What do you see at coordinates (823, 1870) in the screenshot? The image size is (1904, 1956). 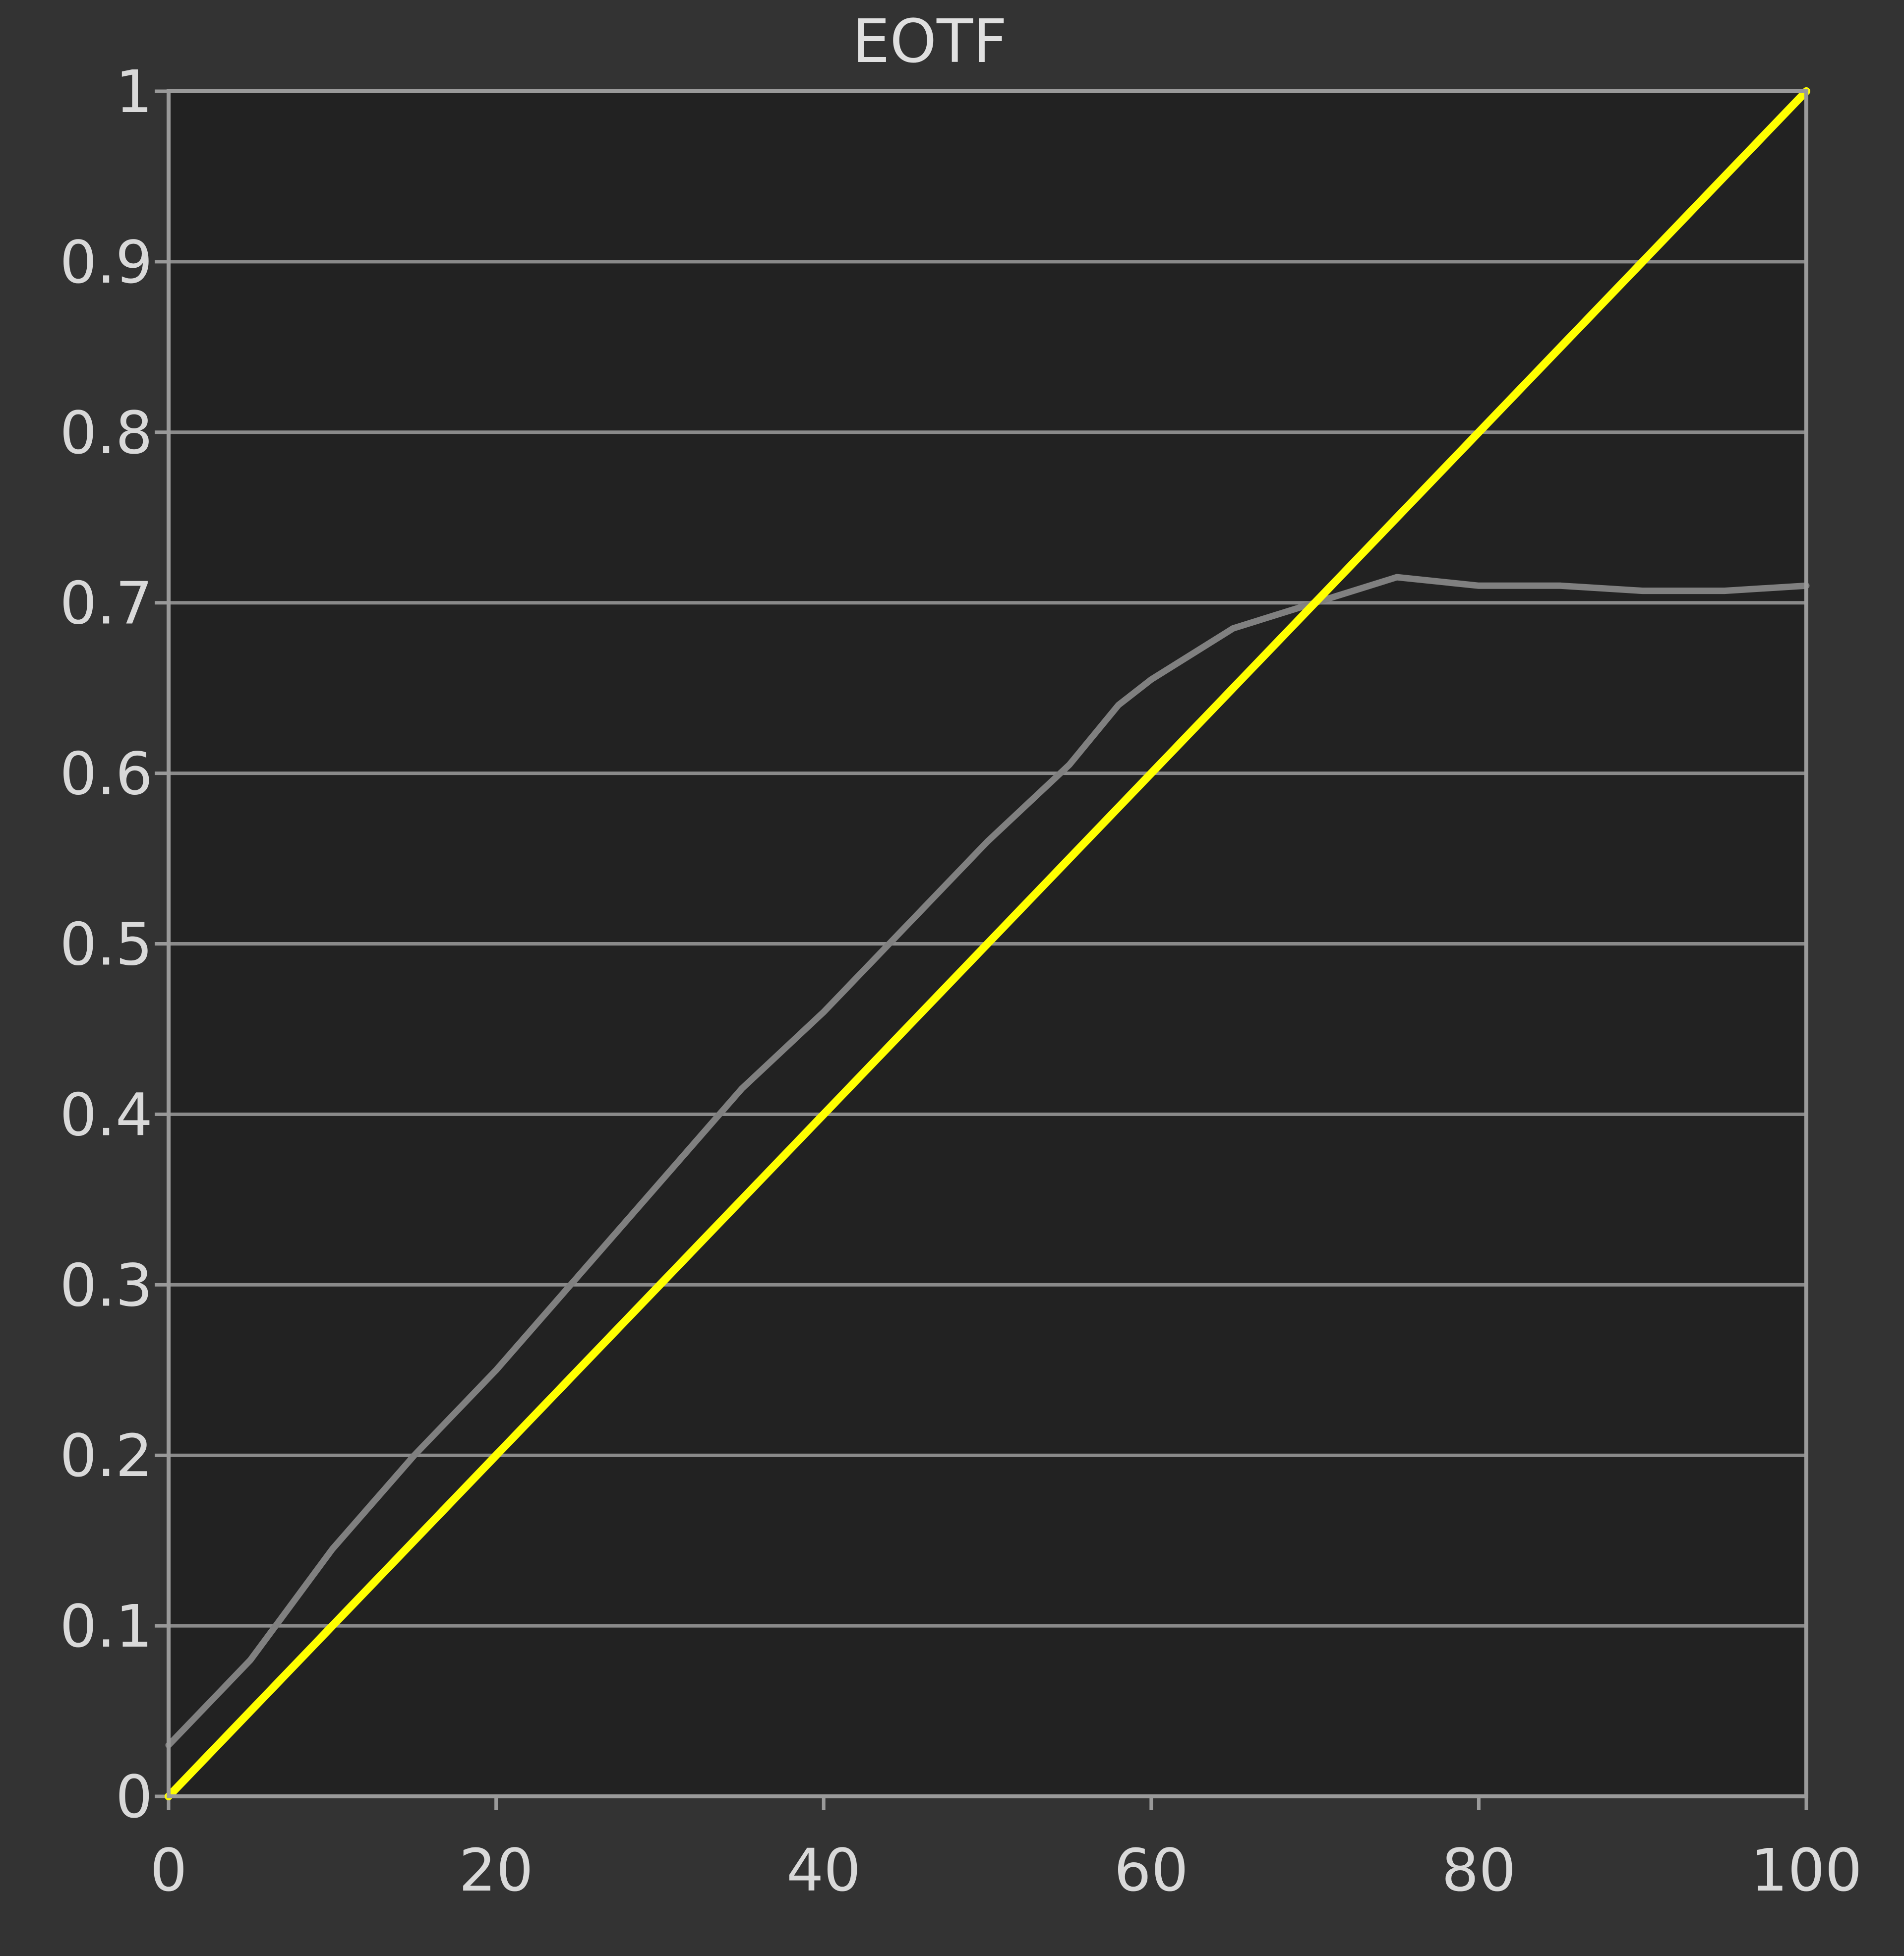 I see `x-tick-label: 40` at bounding box center [823, 1870].